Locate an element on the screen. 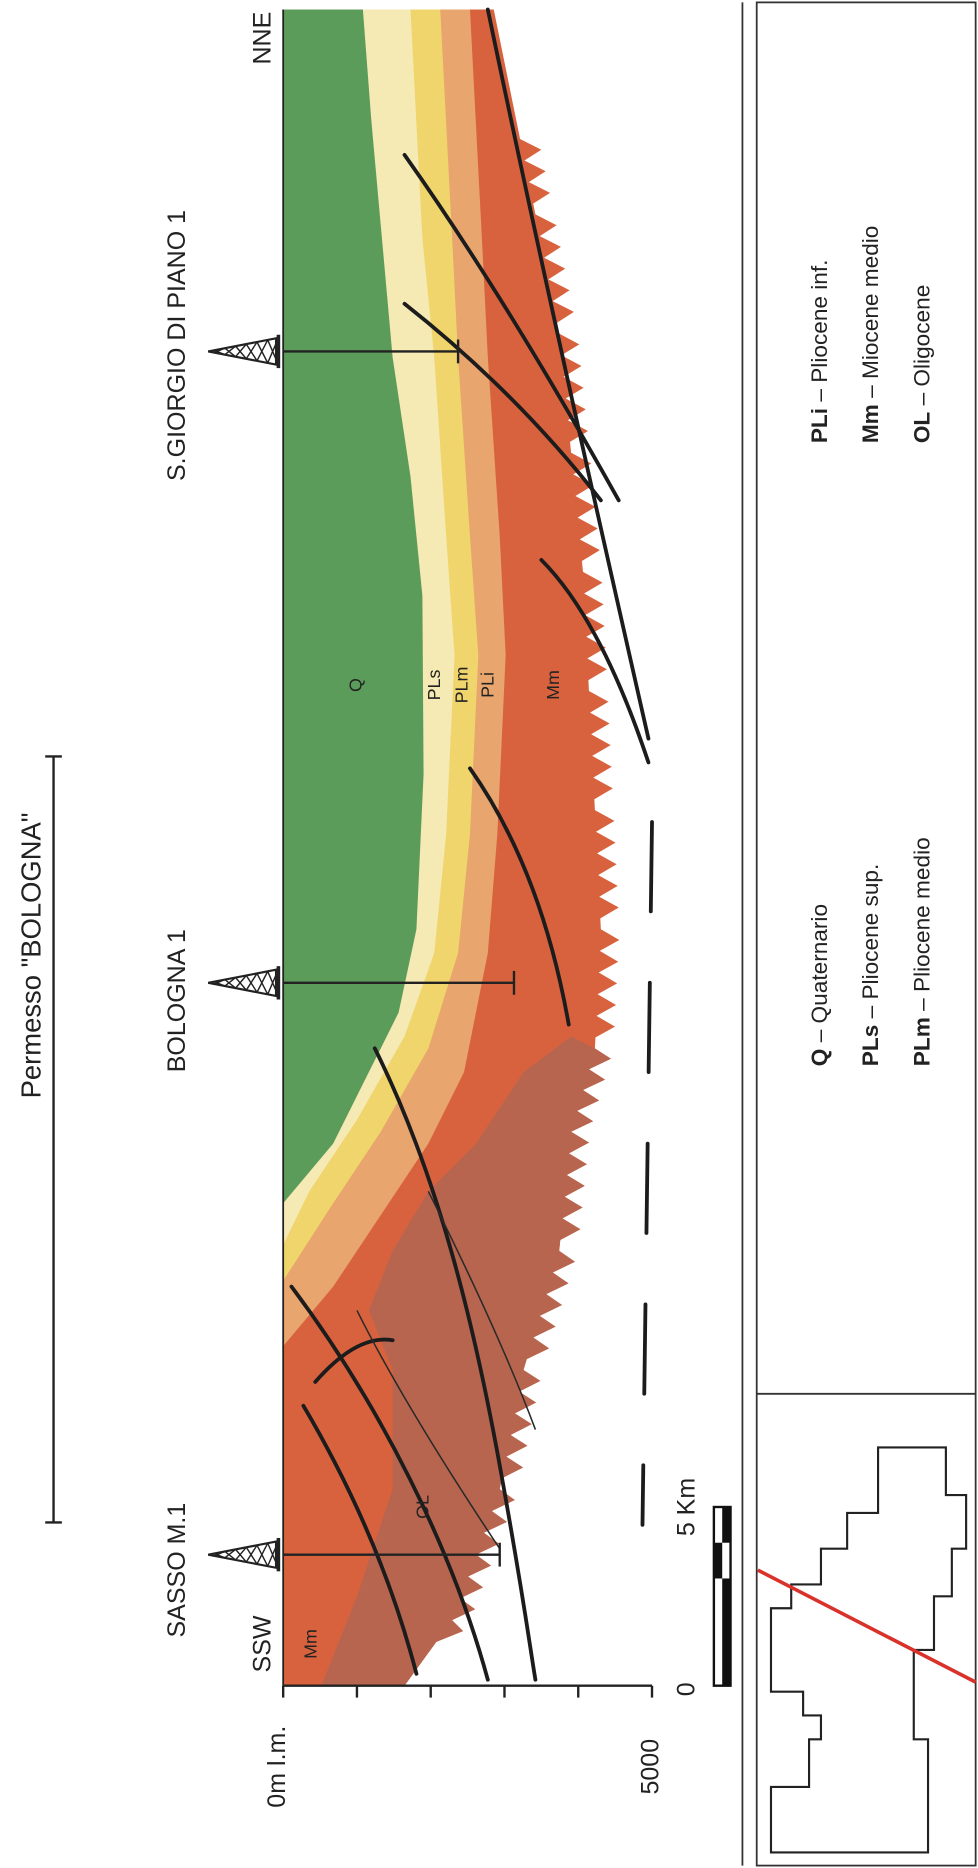 The height and width of the screenshot is (1868, 978). legend-code: Q is located at coordinates (819, 1058).